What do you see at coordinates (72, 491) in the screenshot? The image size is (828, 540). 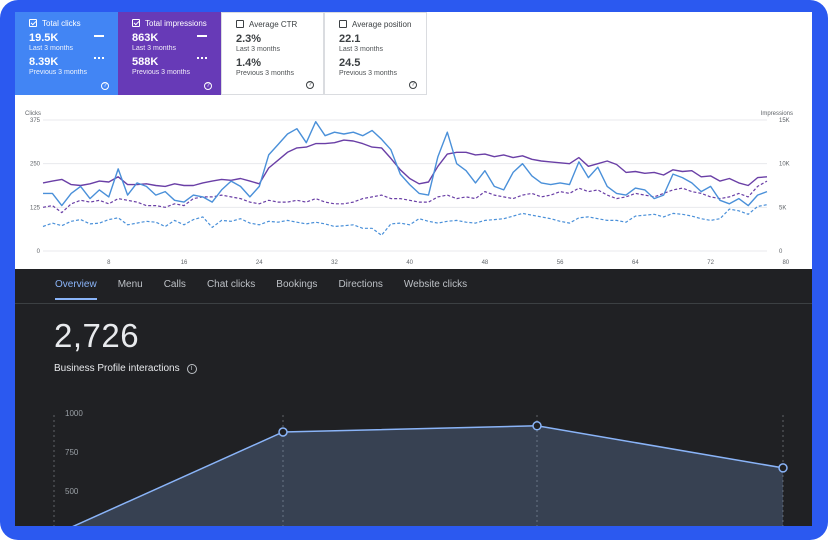 I see `y-tick-label: 500` at bounding box center [72, 491].